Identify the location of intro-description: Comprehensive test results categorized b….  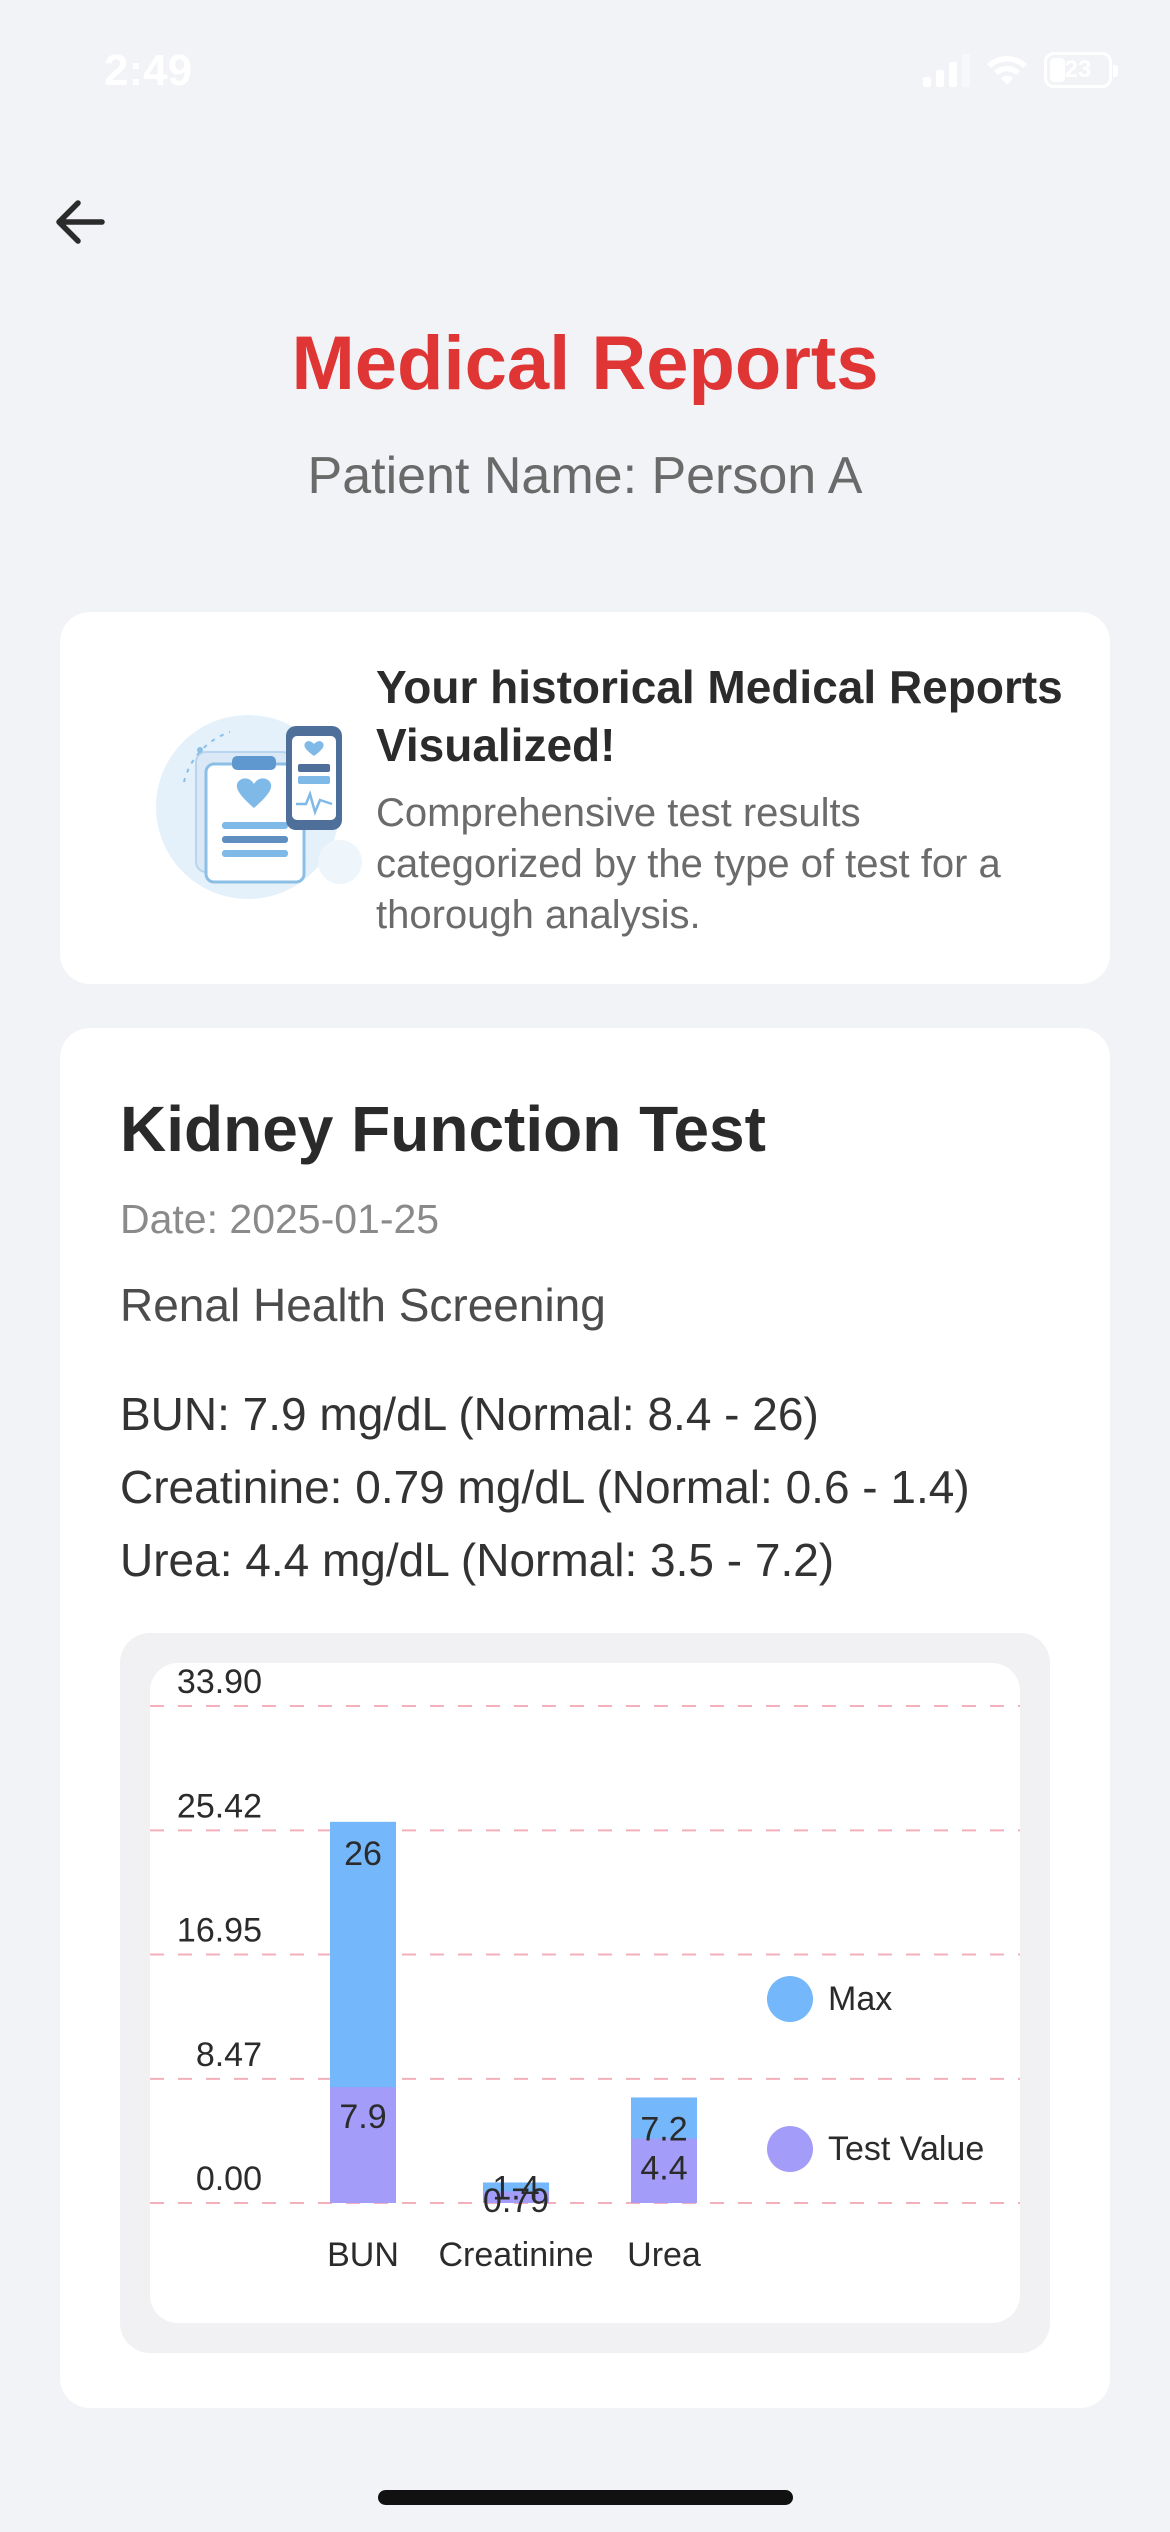
(688, 864).